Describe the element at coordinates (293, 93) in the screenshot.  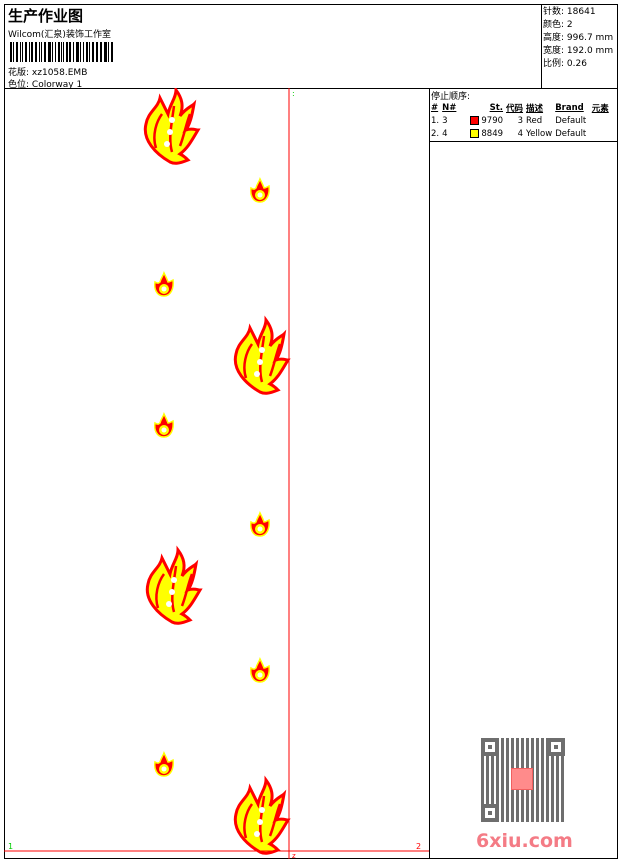
I see `top-marker: :` at that location.